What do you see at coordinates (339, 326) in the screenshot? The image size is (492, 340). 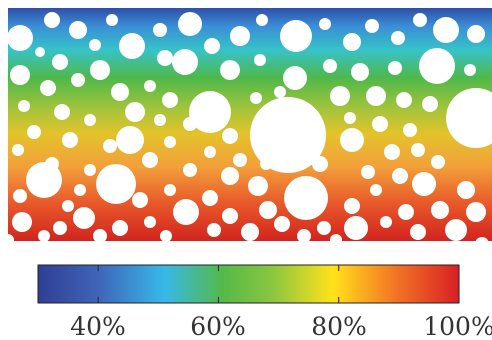 I see `tick-label-80: 80%` at bounding box center [339, 326].